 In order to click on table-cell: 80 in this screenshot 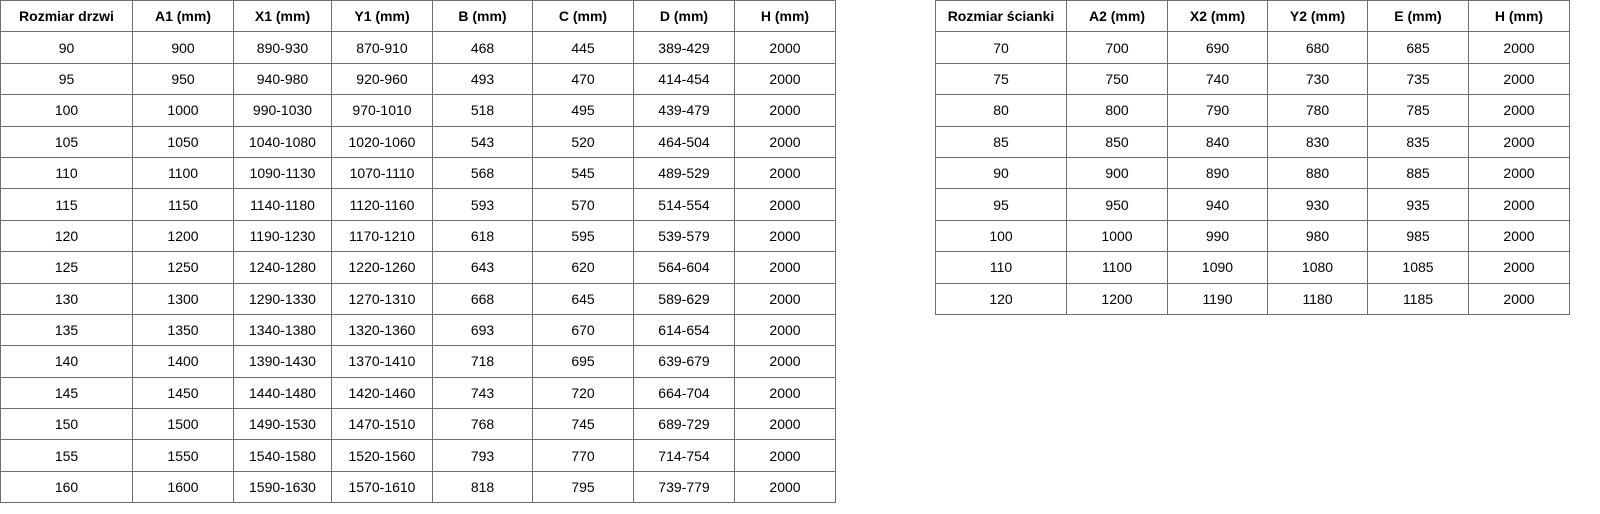, I will do `click(1001, 110)`.